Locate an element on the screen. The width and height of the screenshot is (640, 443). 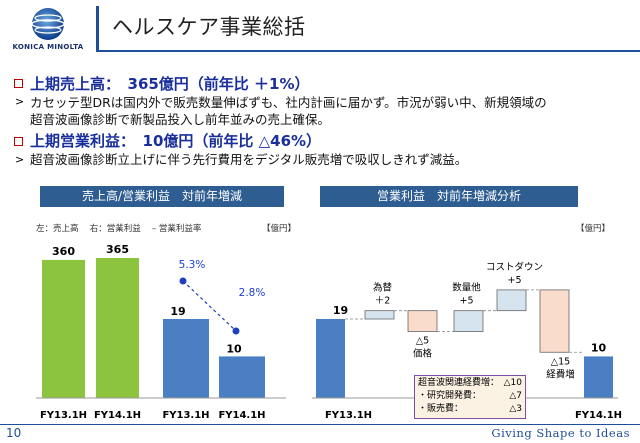
waterfall-category-label: FY13.1H is located at coordinates (348, 415).